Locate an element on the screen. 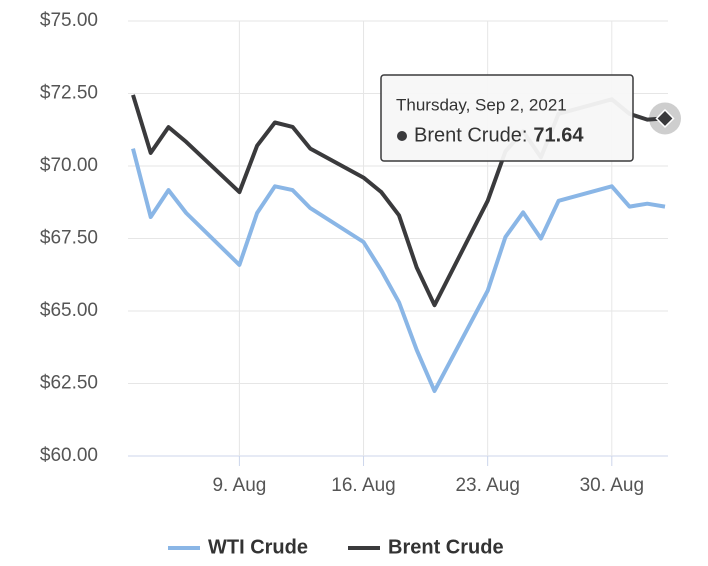  tooltip: Thursday, Sep 2, 2021 Brent Crude: 71.64 is located at coordinates (530, 118).